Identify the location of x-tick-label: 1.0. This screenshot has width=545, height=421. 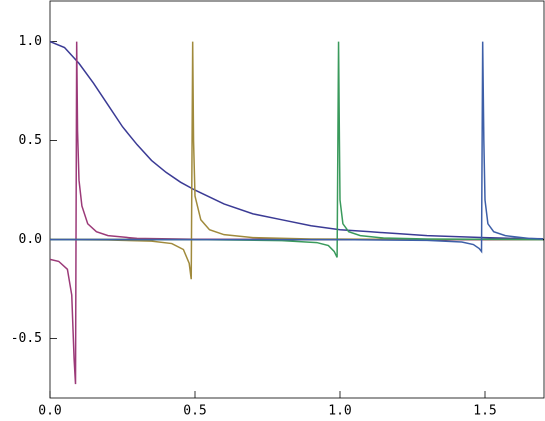
(339, 411).